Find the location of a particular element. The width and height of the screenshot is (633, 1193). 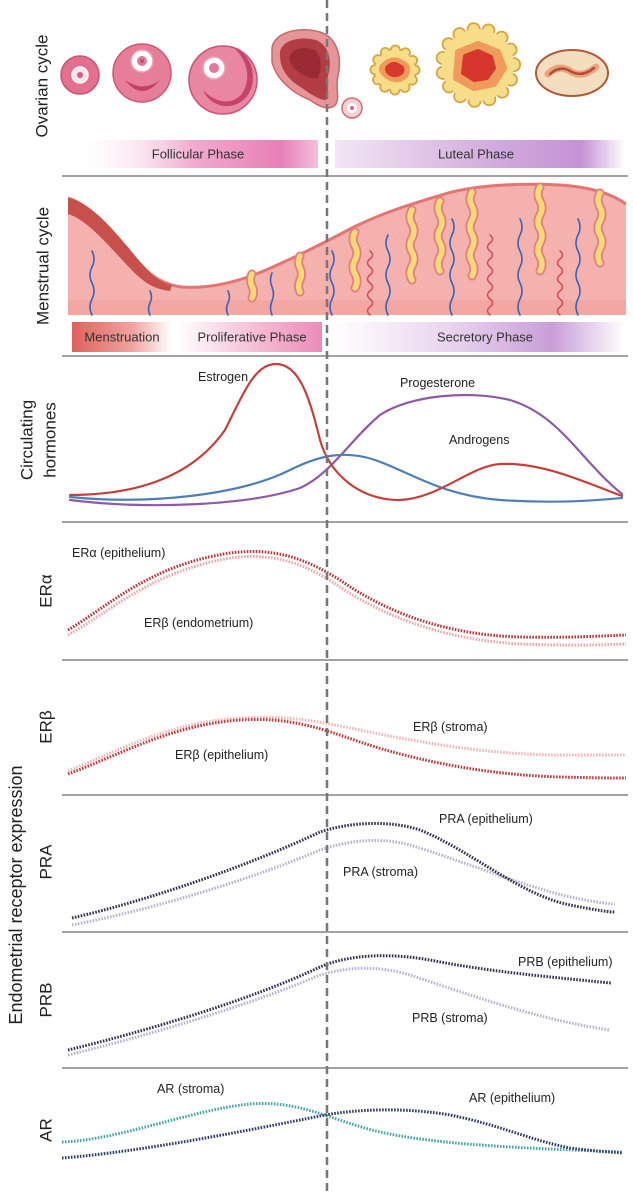

ar-epithelium-curve is located at coordinates (342, 1134).